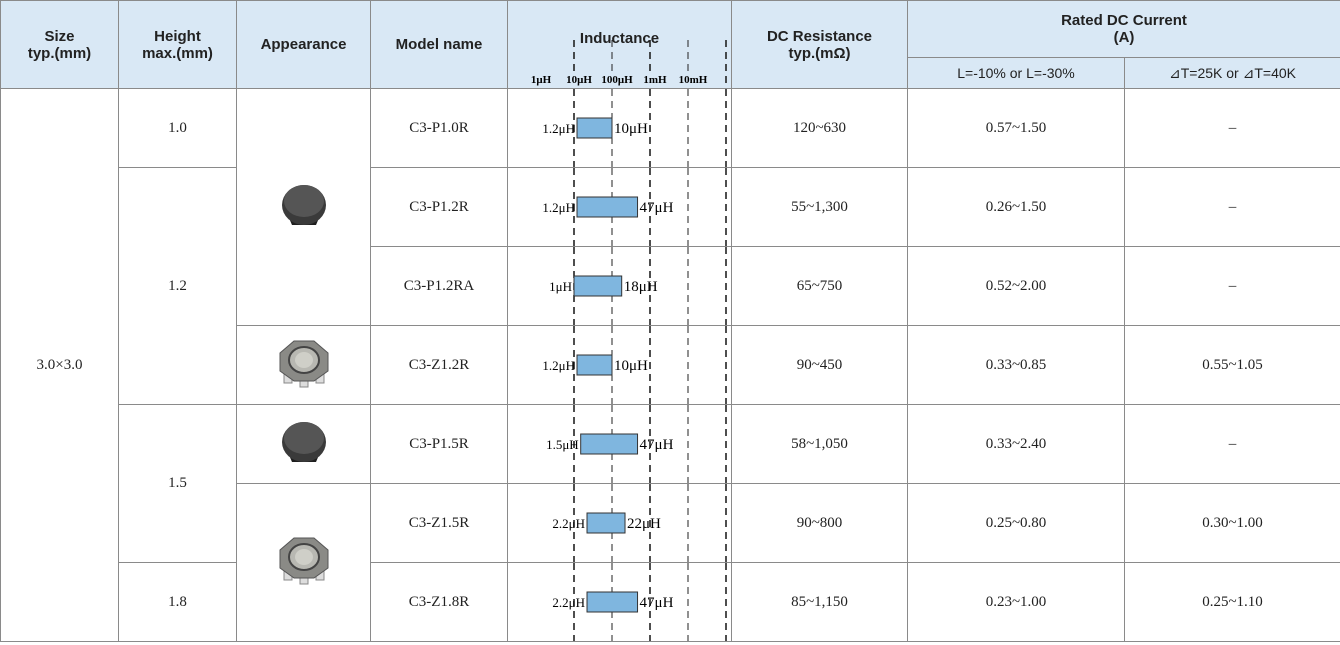  Describe the element at coordinates (1016, 523) in the screenshot. I see `current-cell: 0.25~0.80` at that location.